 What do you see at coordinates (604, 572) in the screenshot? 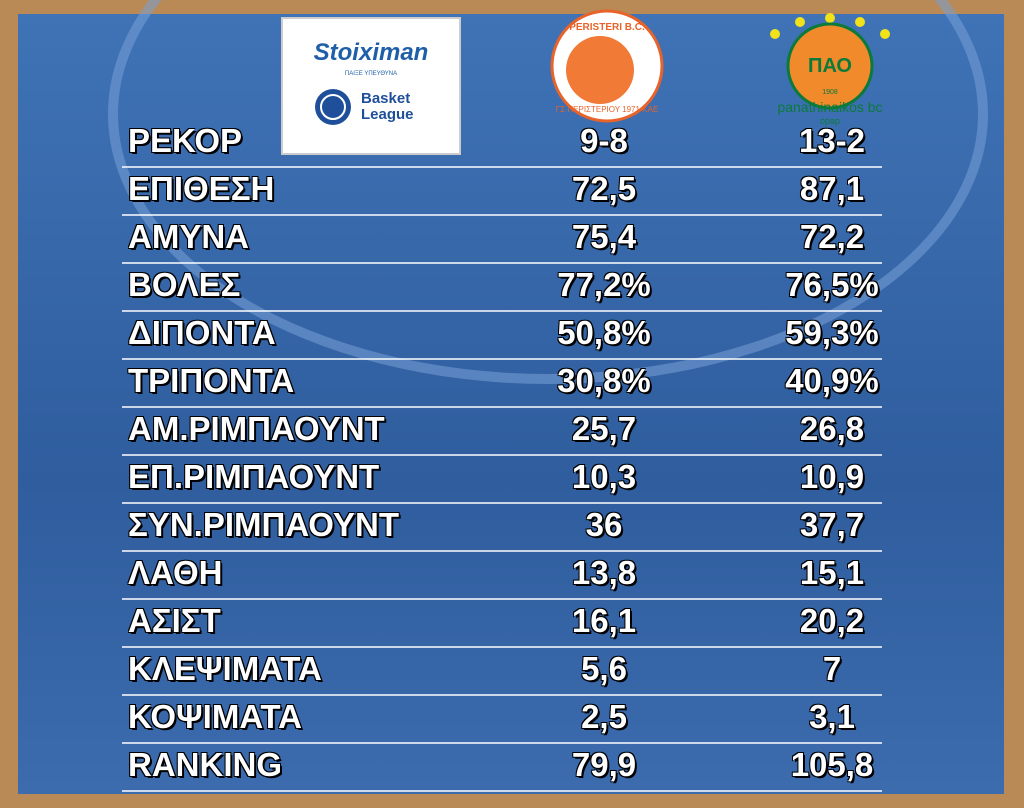
I see `team1-value: 13,8` at bounding box center [604, 572].